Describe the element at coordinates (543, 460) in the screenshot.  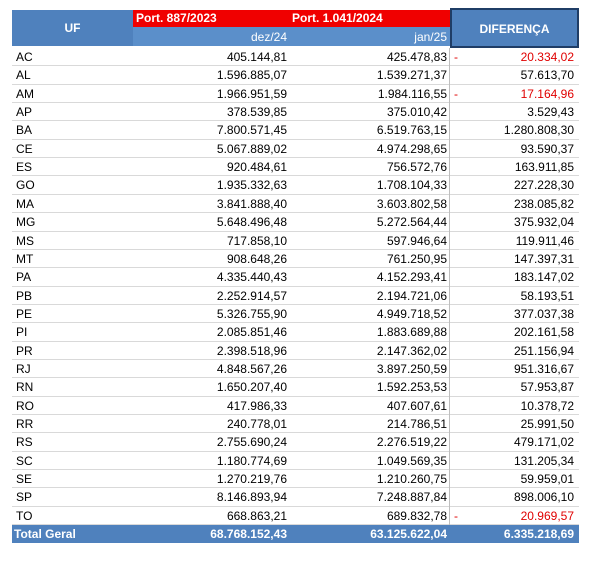
I see `diff-cell: 131.205,34` at that location.